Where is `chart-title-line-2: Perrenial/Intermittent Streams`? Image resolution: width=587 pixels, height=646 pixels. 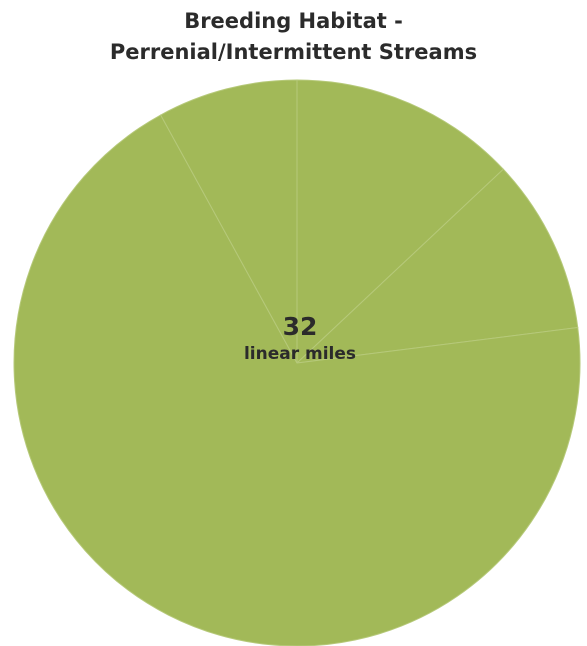 chart-title-line-2: Perrenial/Intermittent Streams is located at coordinates (293, 52).